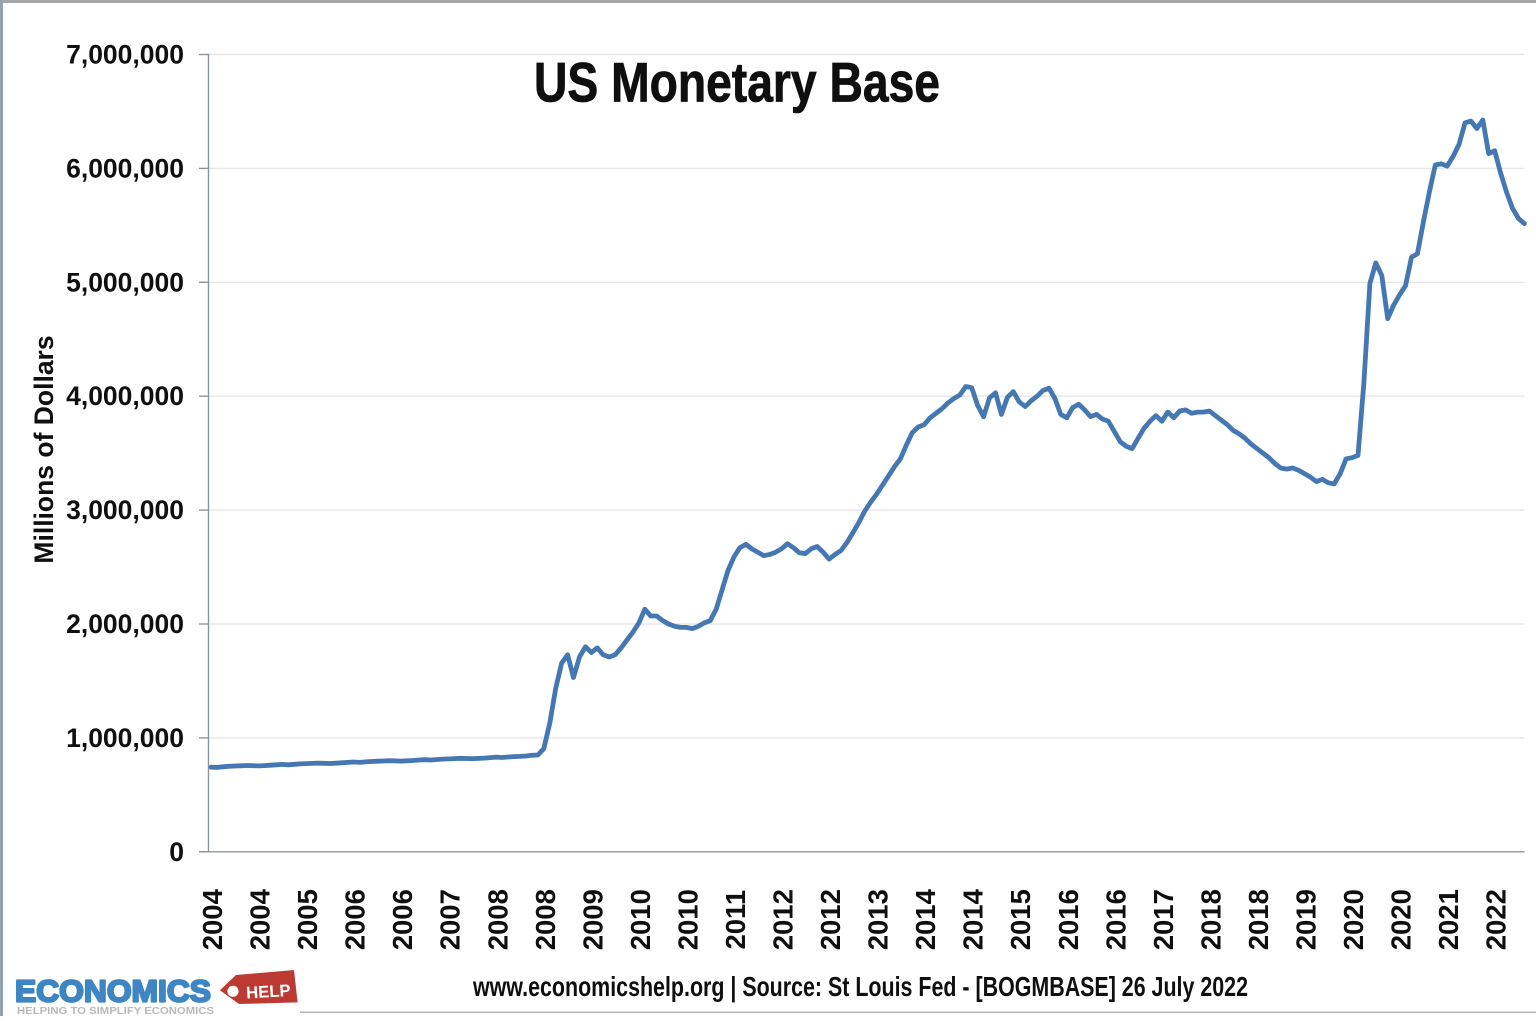 Image resolution: width=1536 pixels, height=1021 pixels. Describe the element at coordinates (1306, 919) in the screenshot. I see `svg-text: 2019` at that location.